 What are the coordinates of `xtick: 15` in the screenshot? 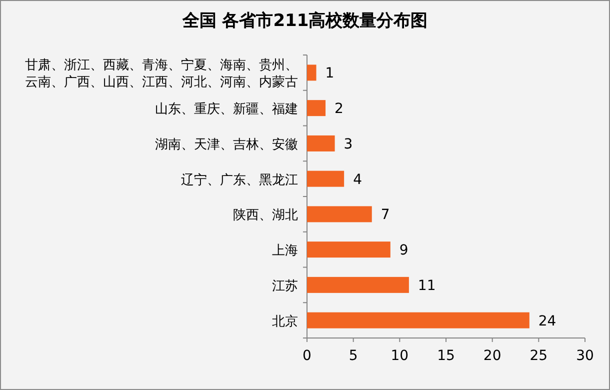 It's located at (446, 356).